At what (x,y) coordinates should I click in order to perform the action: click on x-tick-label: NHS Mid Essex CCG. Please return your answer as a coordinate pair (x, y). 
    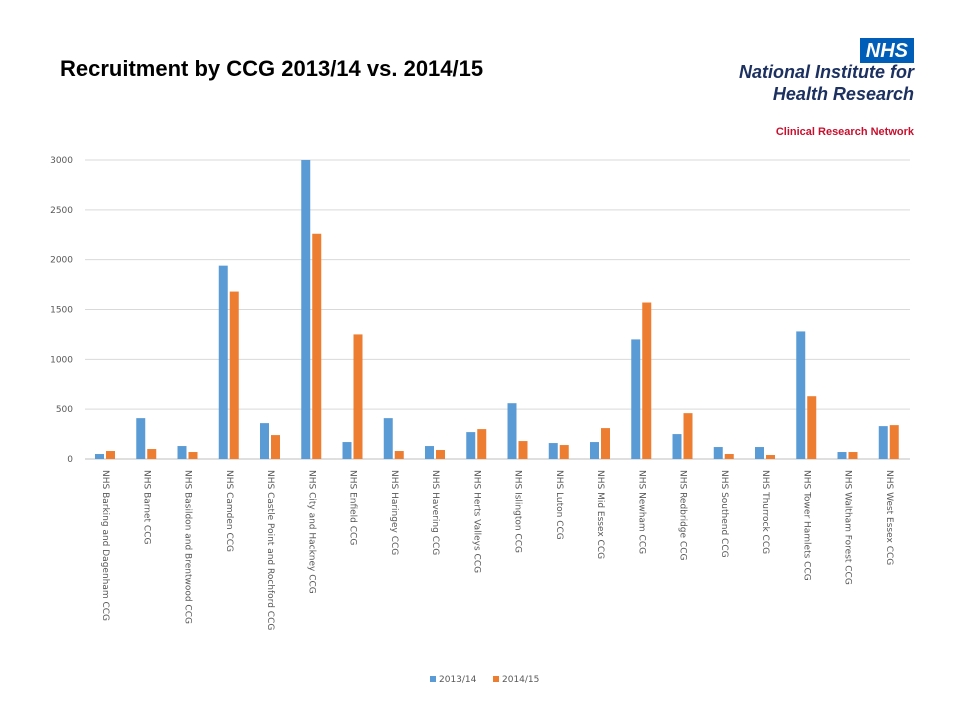
    Looking at the image, I should click on (600, 514).